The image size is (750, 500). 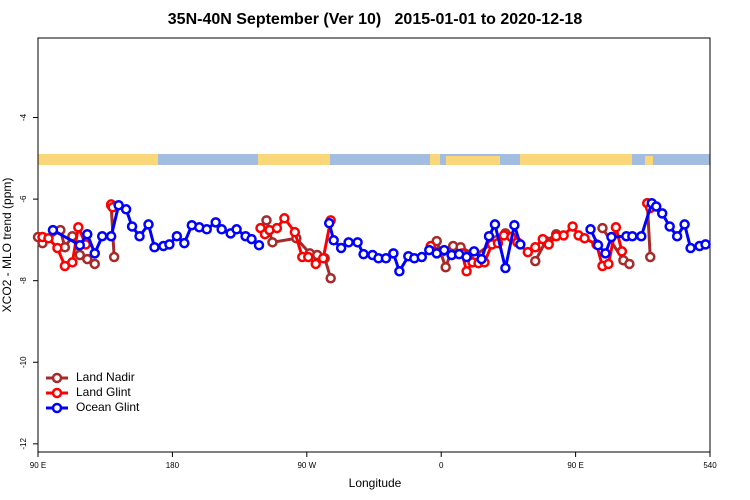 What do you see at coordinates (441, 465) in the screenshot?
I see `x-tick-label: 0` at bounding box center [441, 465].